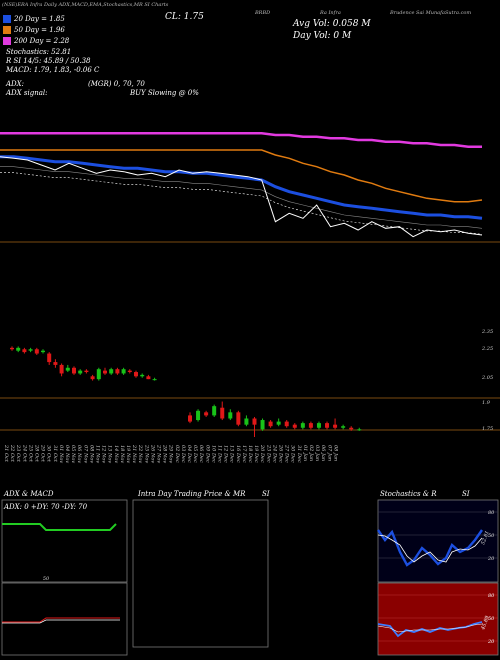 This screenshot has height=660, width=500. I want to click on date-label-19: 18 Nov, so click(122, 454).